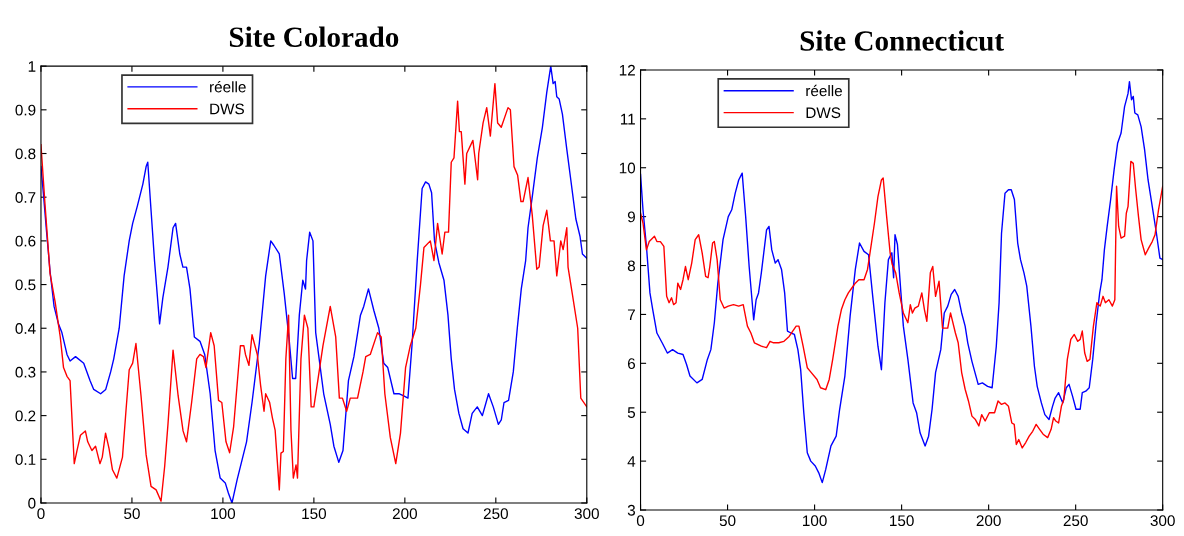 The width and height of the screenshot is (1184, 536). I want to click on y-tick-label: 11, so click(627, 119).